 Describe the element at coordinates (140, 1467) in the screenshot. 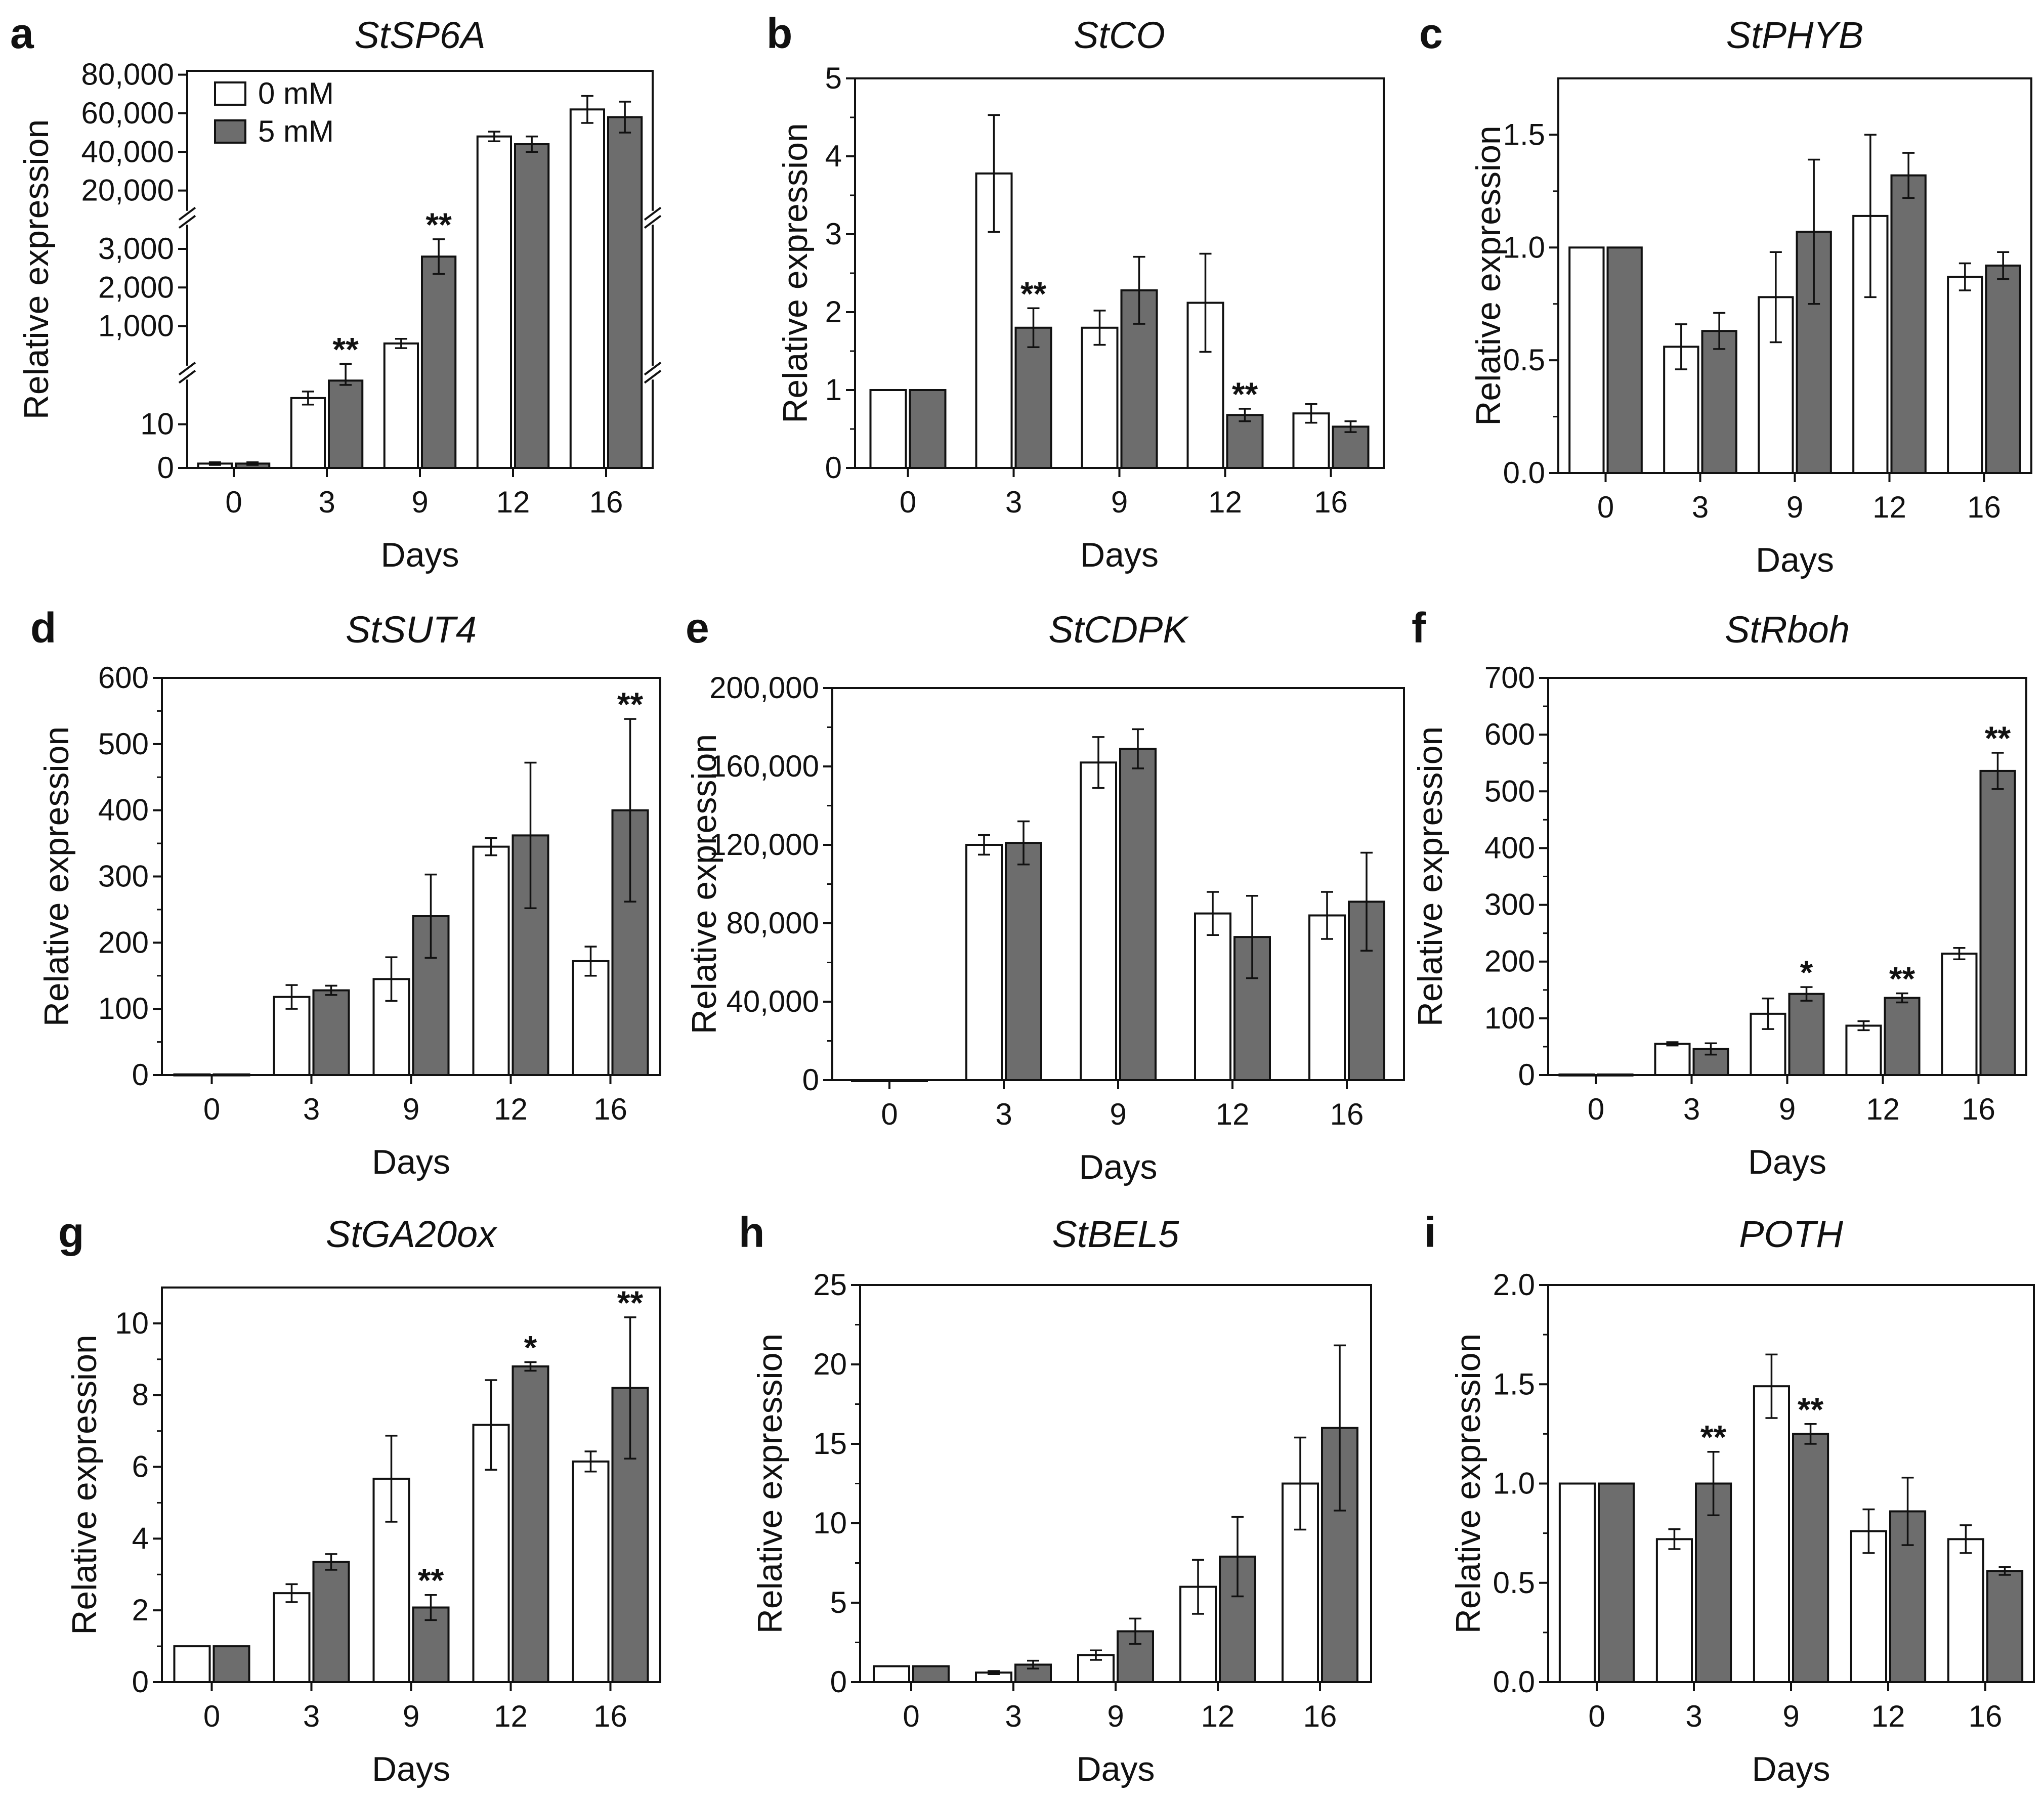

I see `y-tick-label: 6` at that location.